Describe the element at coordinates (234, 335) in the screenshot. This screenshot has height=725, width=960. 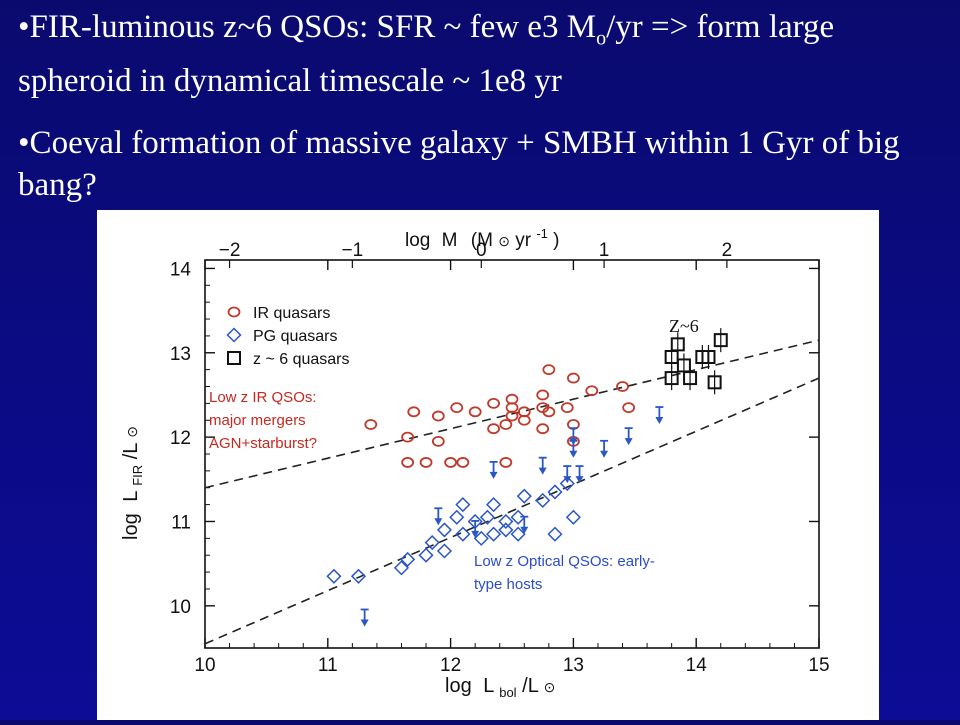
I see `legend-diamond-icon` at that location.